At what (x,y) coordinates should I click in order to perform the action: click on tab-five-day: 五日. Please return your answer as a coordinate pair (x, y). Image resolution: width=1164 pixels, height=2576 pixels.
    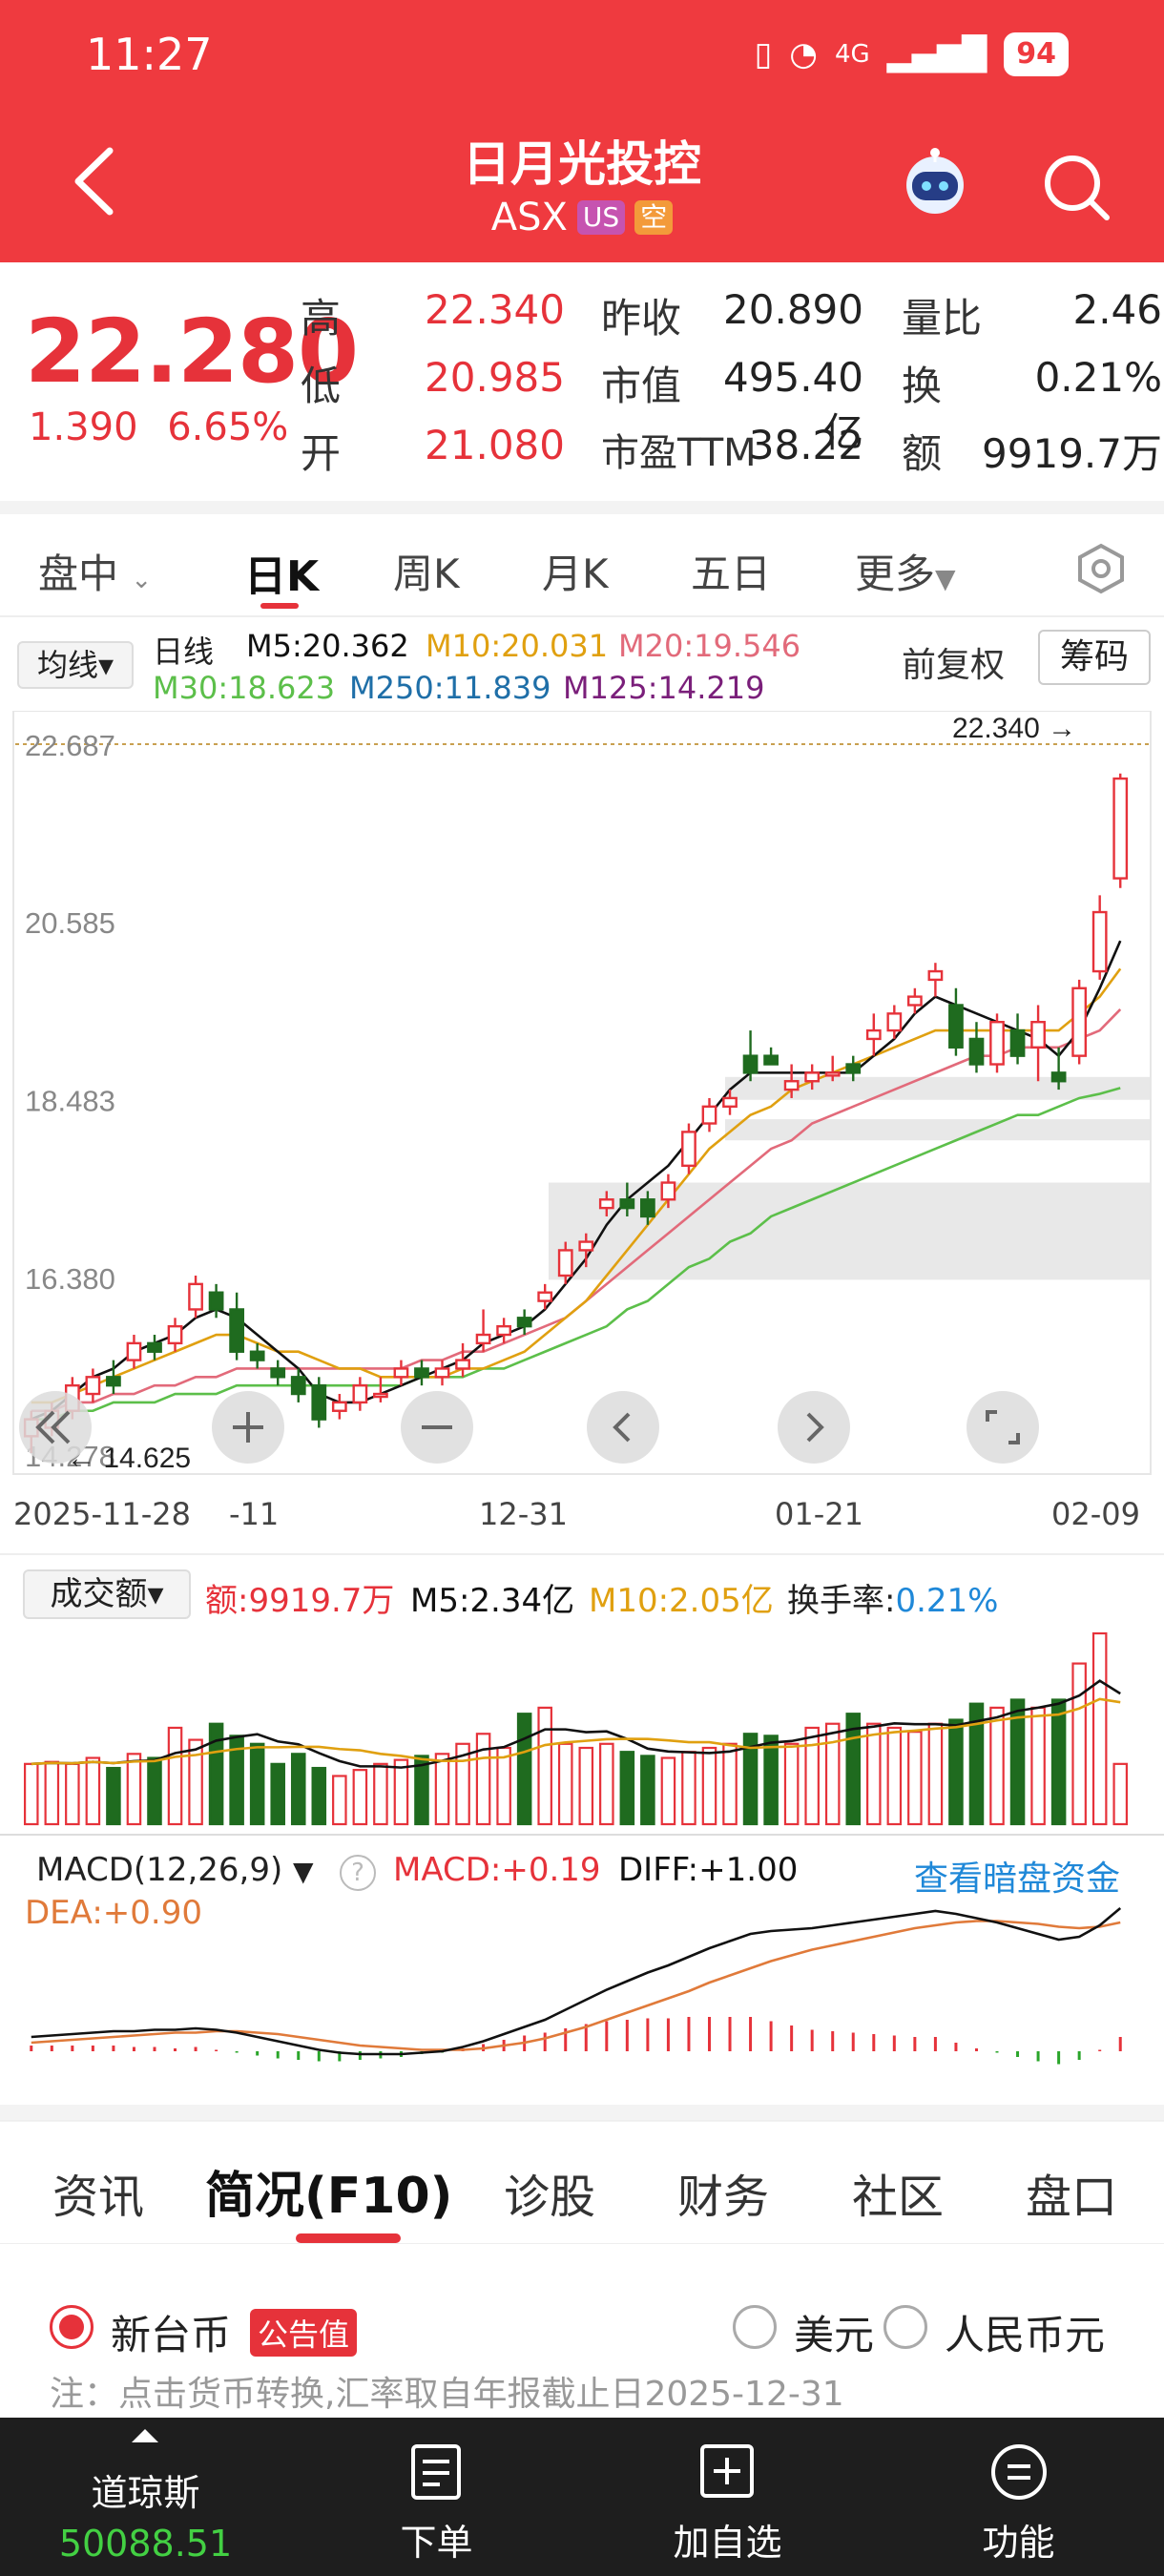
    Looking at the image, I should click on (731, 574).